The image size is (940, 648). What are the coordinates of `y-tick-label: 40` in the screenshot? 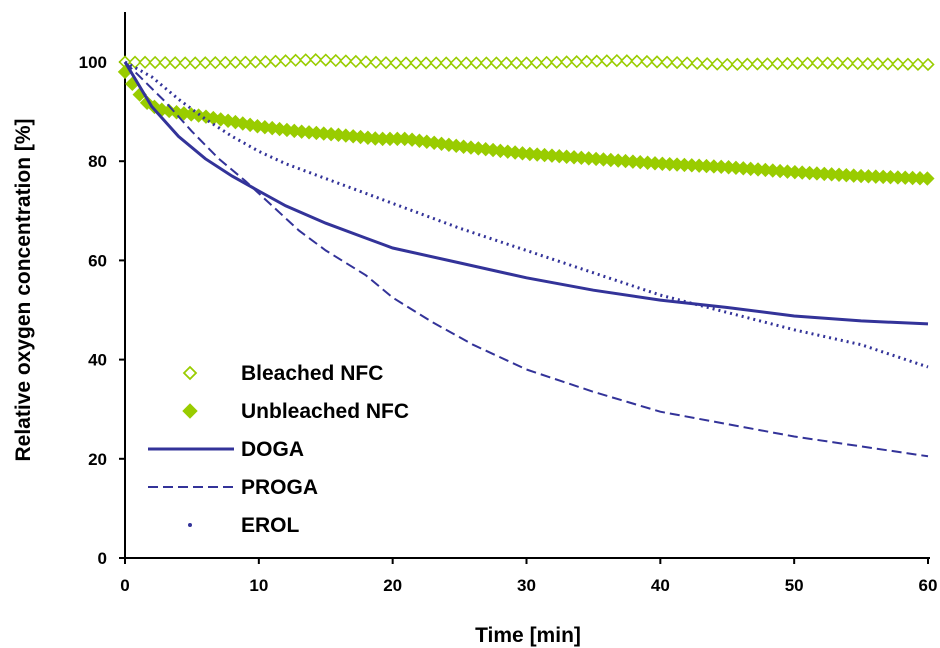 It's located at (97, 360).